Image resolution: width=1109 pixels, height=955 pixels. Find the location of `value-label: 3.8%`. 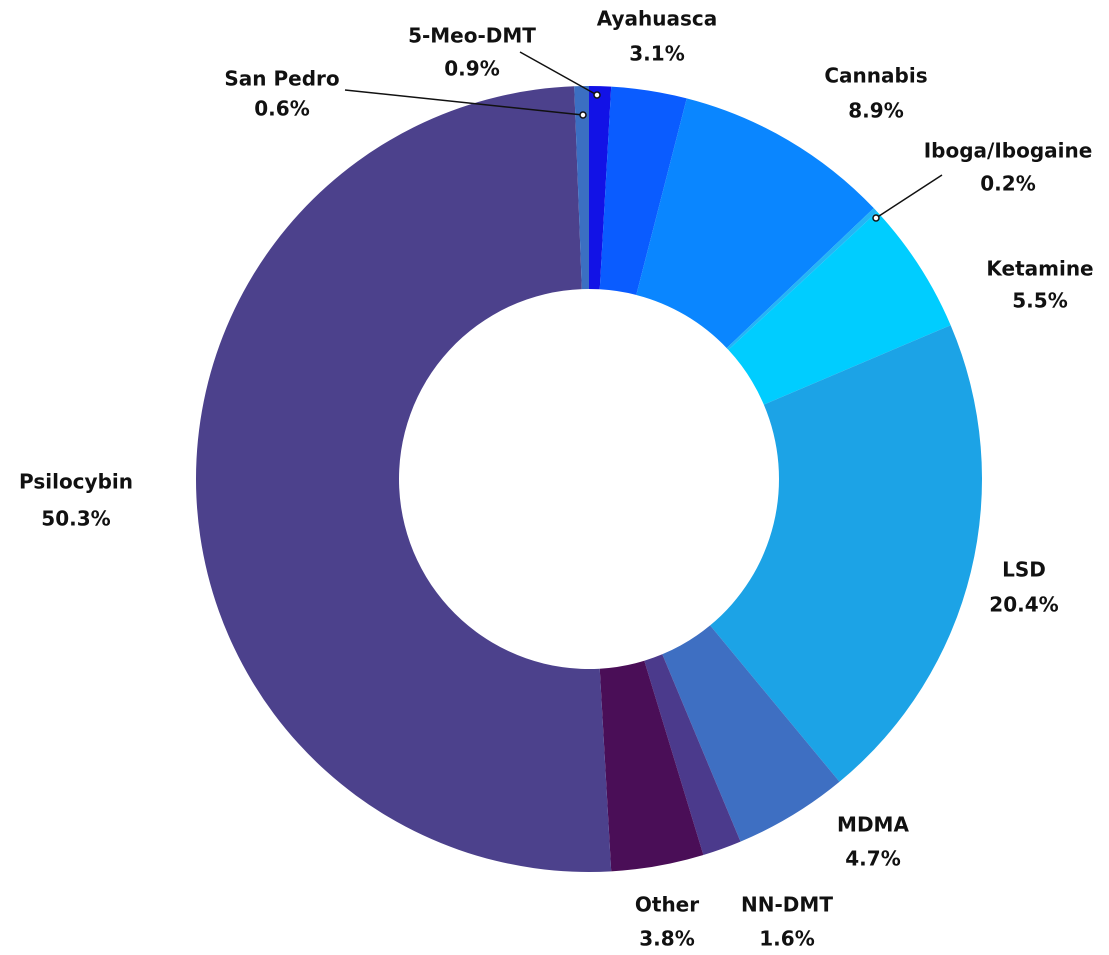

value-label: 3.8% is located at coordinates (666, 939).